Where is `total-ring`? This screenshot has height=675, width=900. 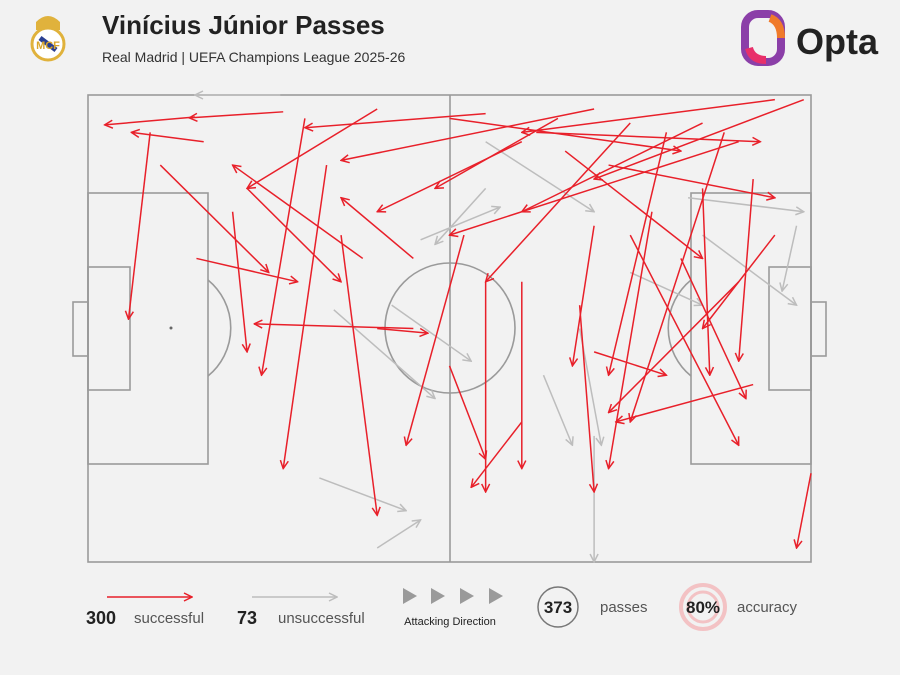 total-ring is located at coordinates (558, 607).